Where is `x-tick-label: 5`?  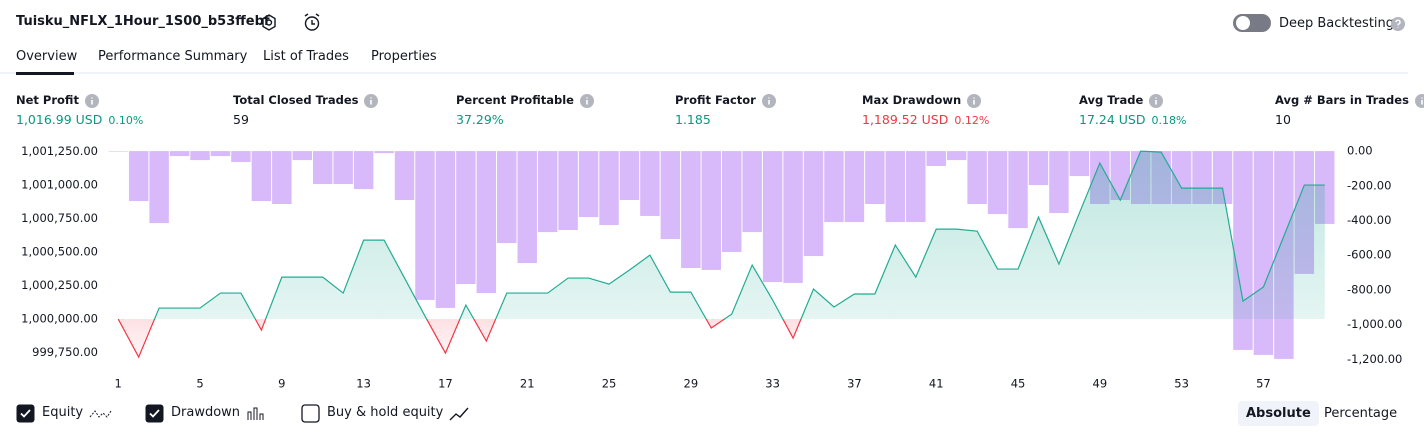
x-tick-label: 5 is located at coordinates (199, 384).